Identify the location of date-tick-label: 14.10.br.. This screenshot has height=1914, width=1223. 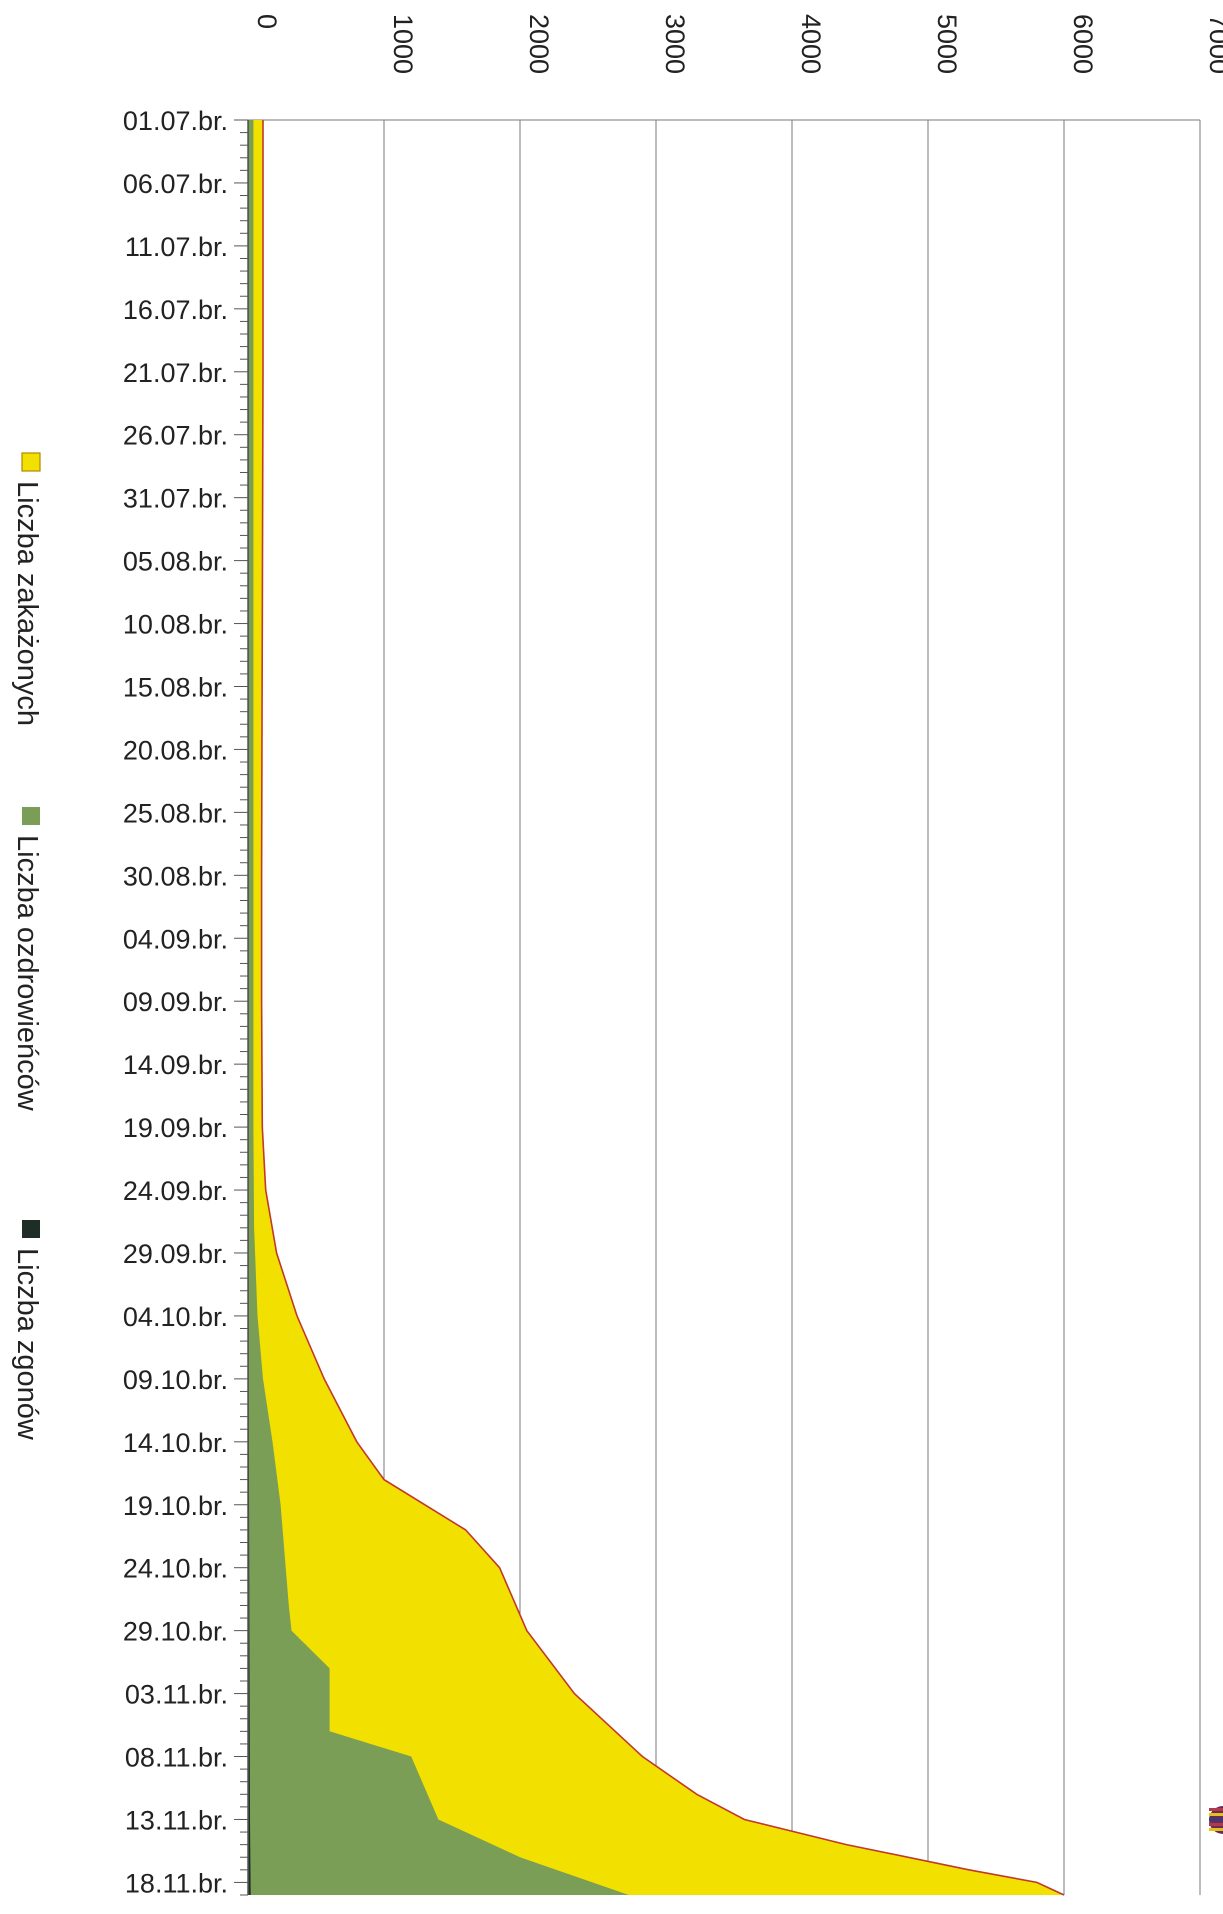
(175, 1443).